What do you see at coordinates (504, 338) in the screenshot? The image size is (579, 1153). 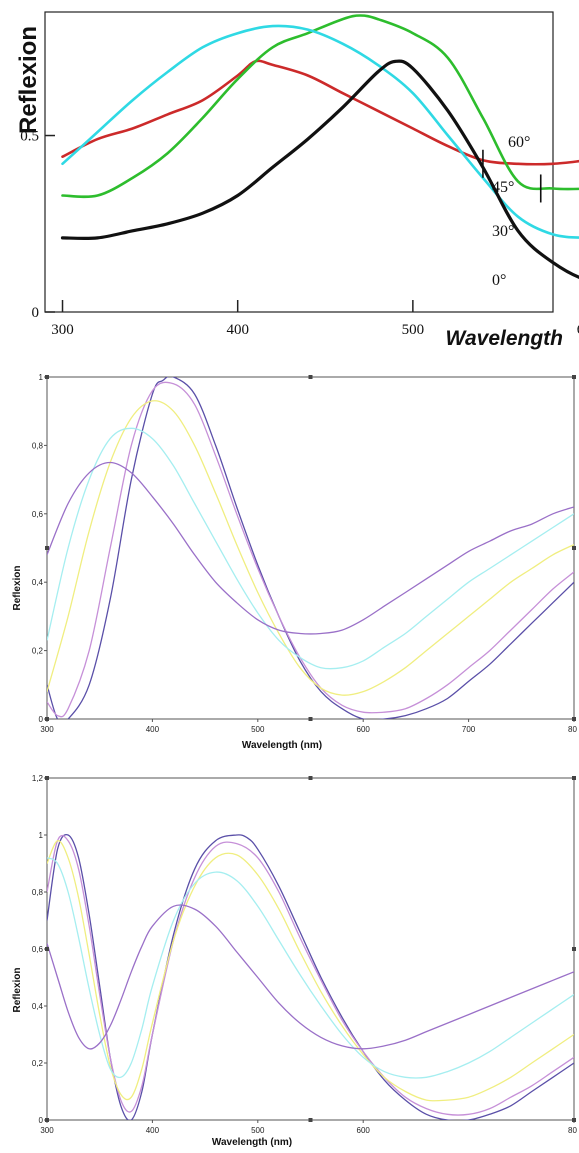 I see `x-axis-label: Wavelength` at bounding box center [504, 338].